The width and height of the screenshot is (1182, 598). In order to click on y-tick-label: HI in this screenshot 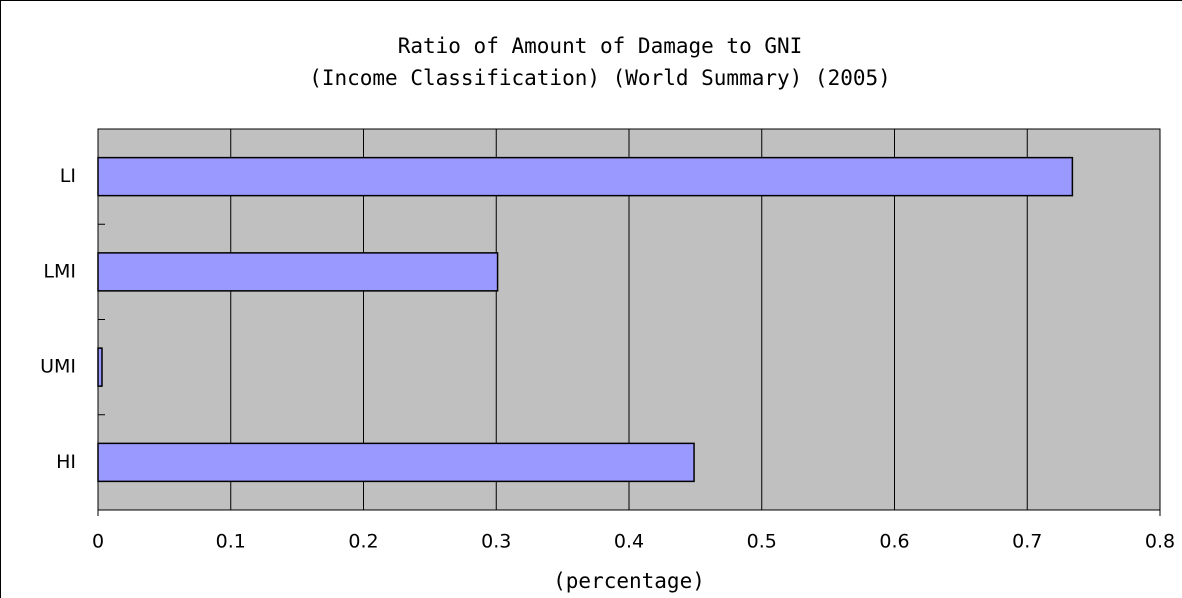, I will do `click(66, 462)`.